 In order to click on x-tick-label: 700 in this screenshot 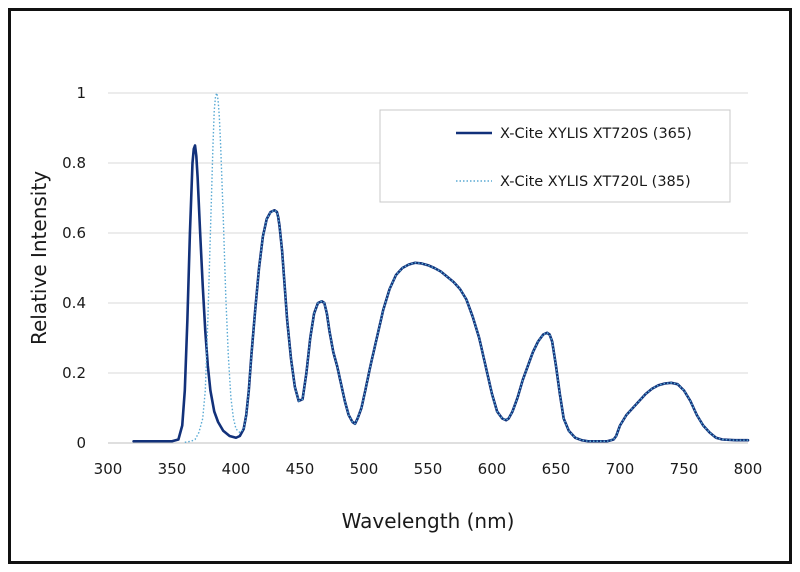, I will do `click(620, 469)`.